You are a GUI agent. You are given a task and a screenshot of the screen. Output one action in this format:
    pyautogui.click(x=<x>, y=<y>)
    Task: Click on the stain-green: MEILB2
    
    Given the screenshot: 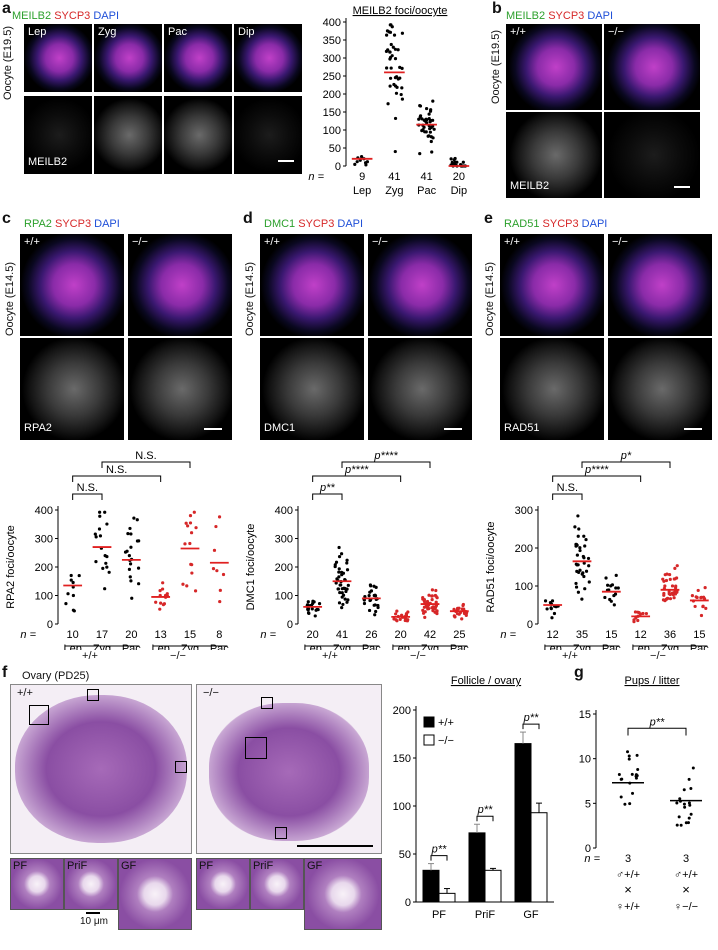 What is the action you would take?
    pyautogui.click(x=32, y=16)
    